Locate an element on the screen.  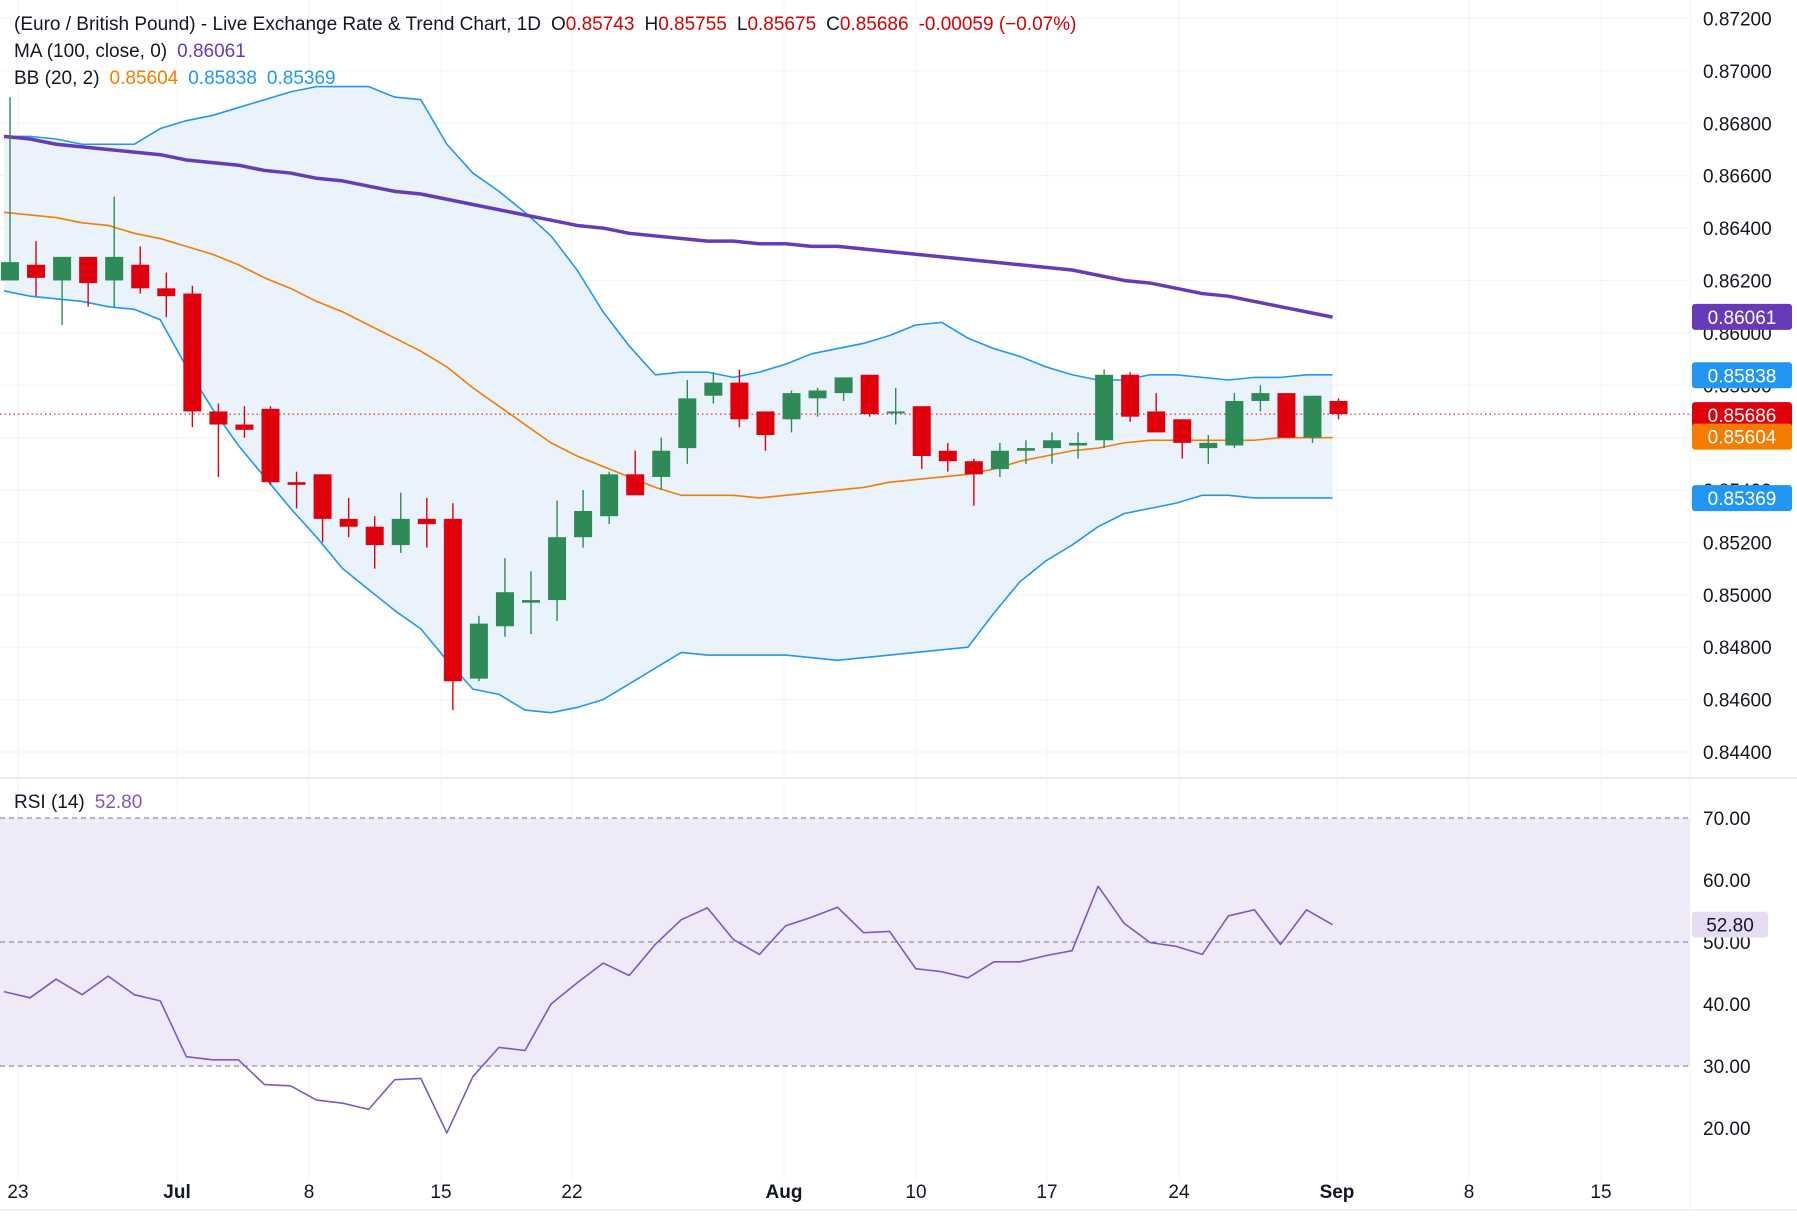
price-tick-label: 0.85000 is located at coordinates (1737, 596).